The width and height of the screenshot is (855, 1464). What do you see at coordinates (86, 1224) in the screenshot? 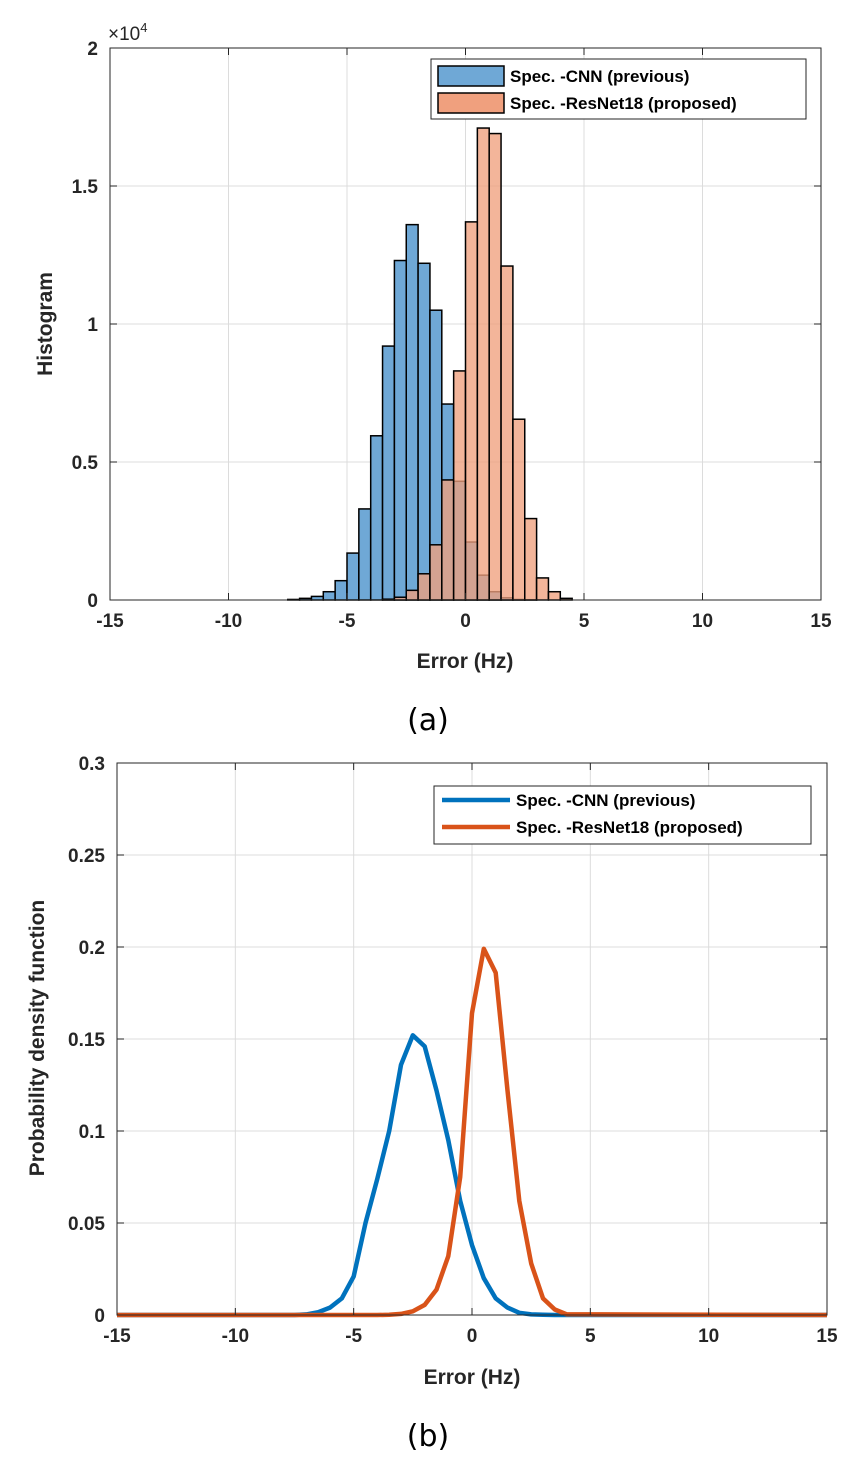
I see `pdf-ytick-label: 0.05` at bounding box center [86, 1224].